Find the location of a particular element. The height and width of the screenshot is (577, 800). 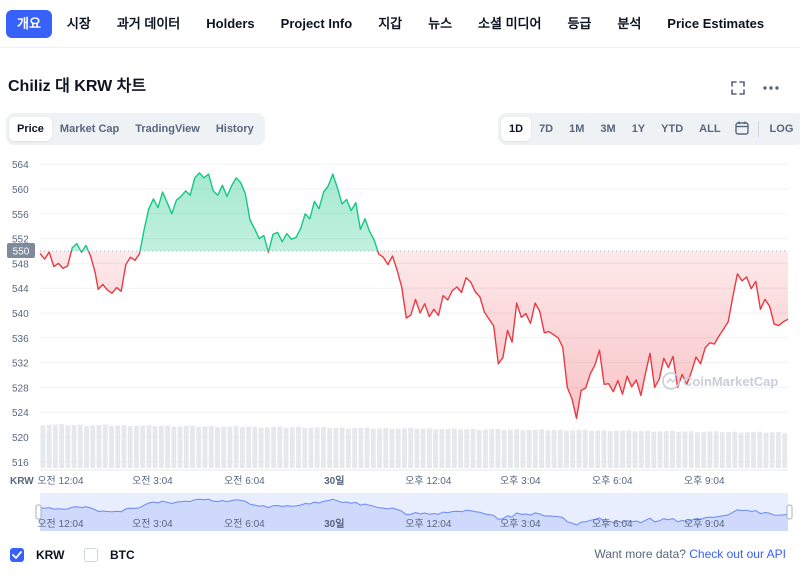

range-1y: 1Y is located at coordinates (638, 129).